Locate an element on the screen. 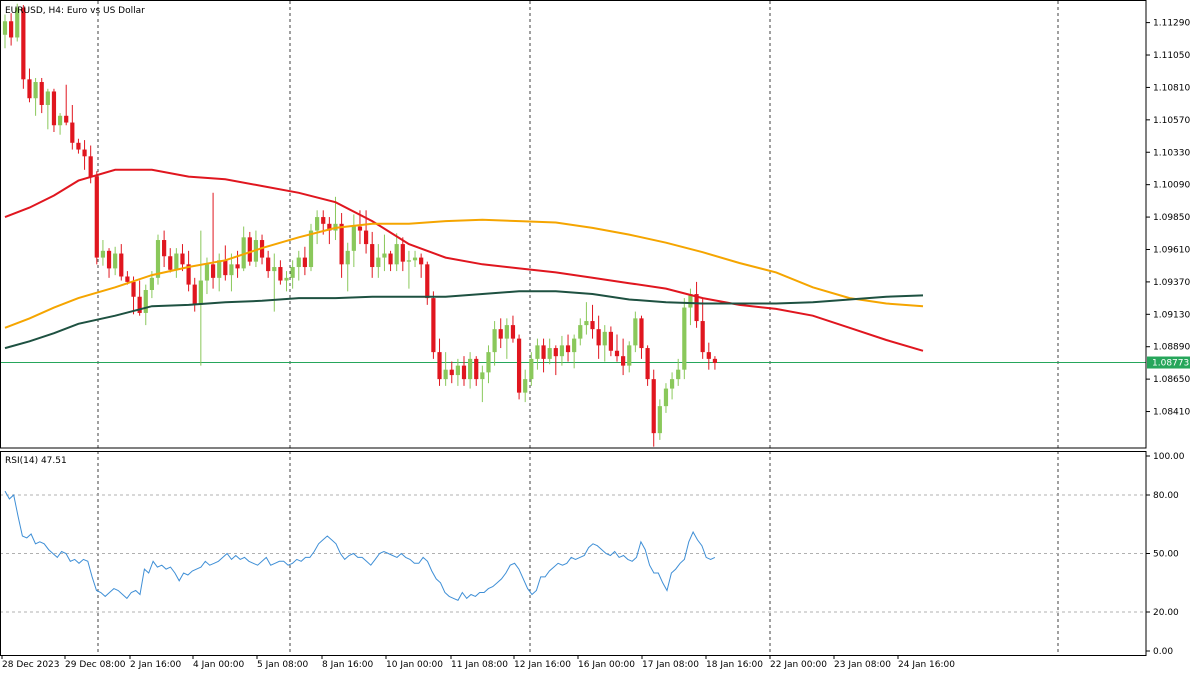 This screenshot has height=675, width=1200. time-tick-label: 16 Jan 00:00 is located at coordinates (606, 665).